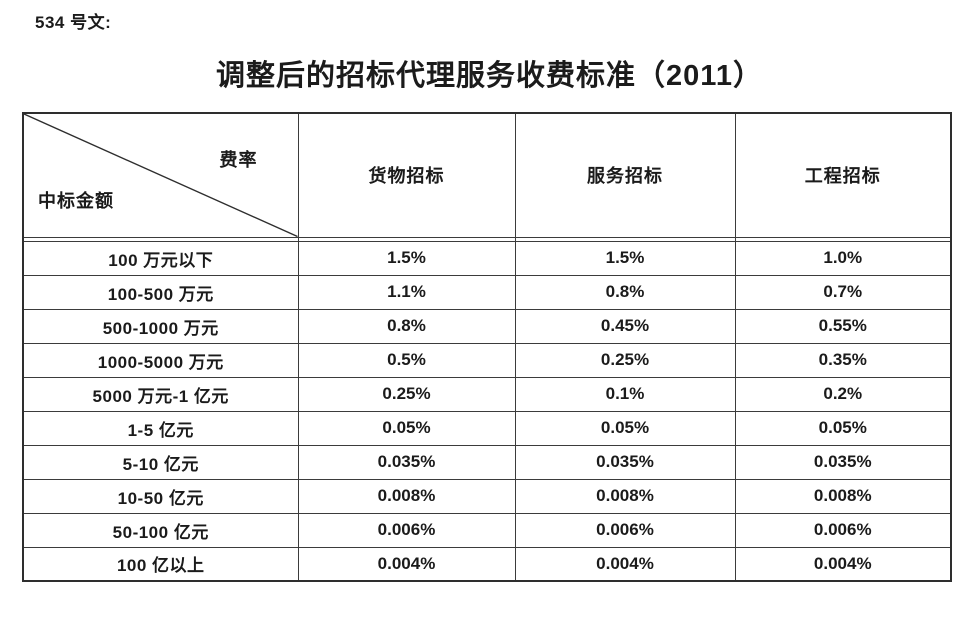 The width and height of the screenshot is (979, 629). What do you see at coordinates (843, 292) in the screenshot?
I see `rate-cell: 0.7%` at bounding box center [843, 292].